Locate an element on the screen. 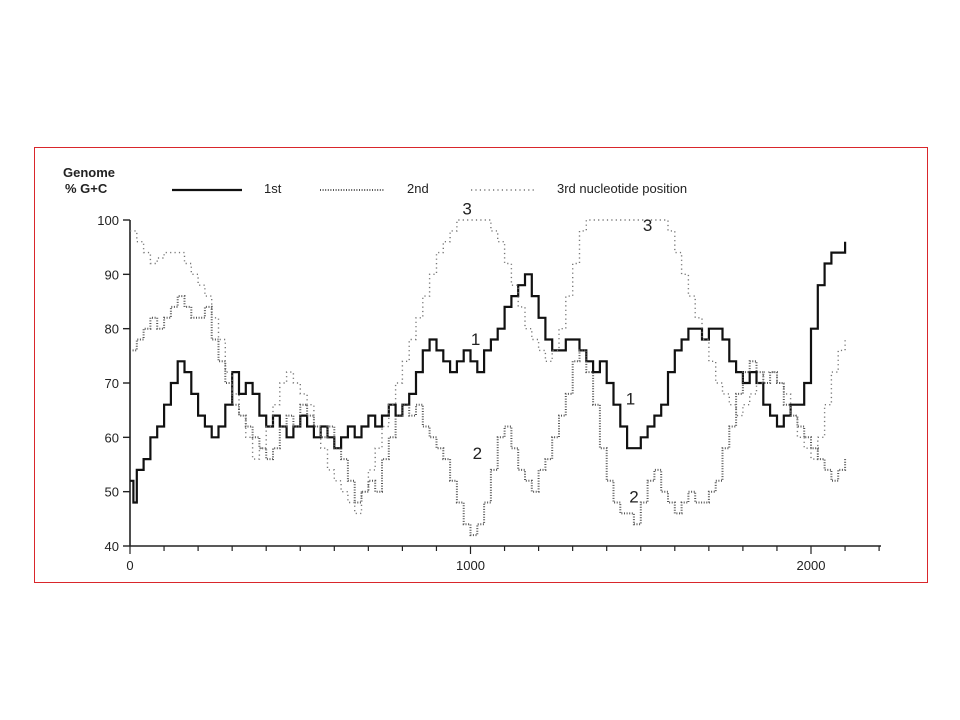  curve-label-1-2: 1 is located at coordinates (475, 339).